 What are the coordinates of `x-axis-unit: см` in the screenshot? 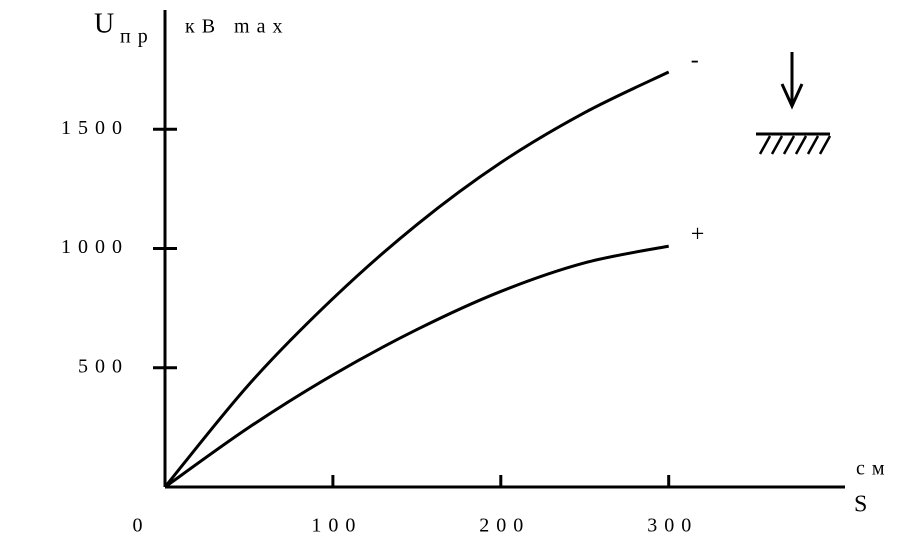 It's located at (874, 469).